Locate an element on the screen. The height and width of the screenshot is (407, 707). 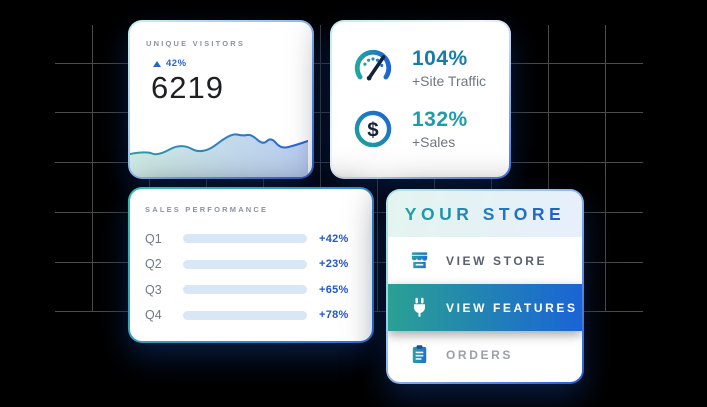
plug-icon is located at coordinates (419, 308).